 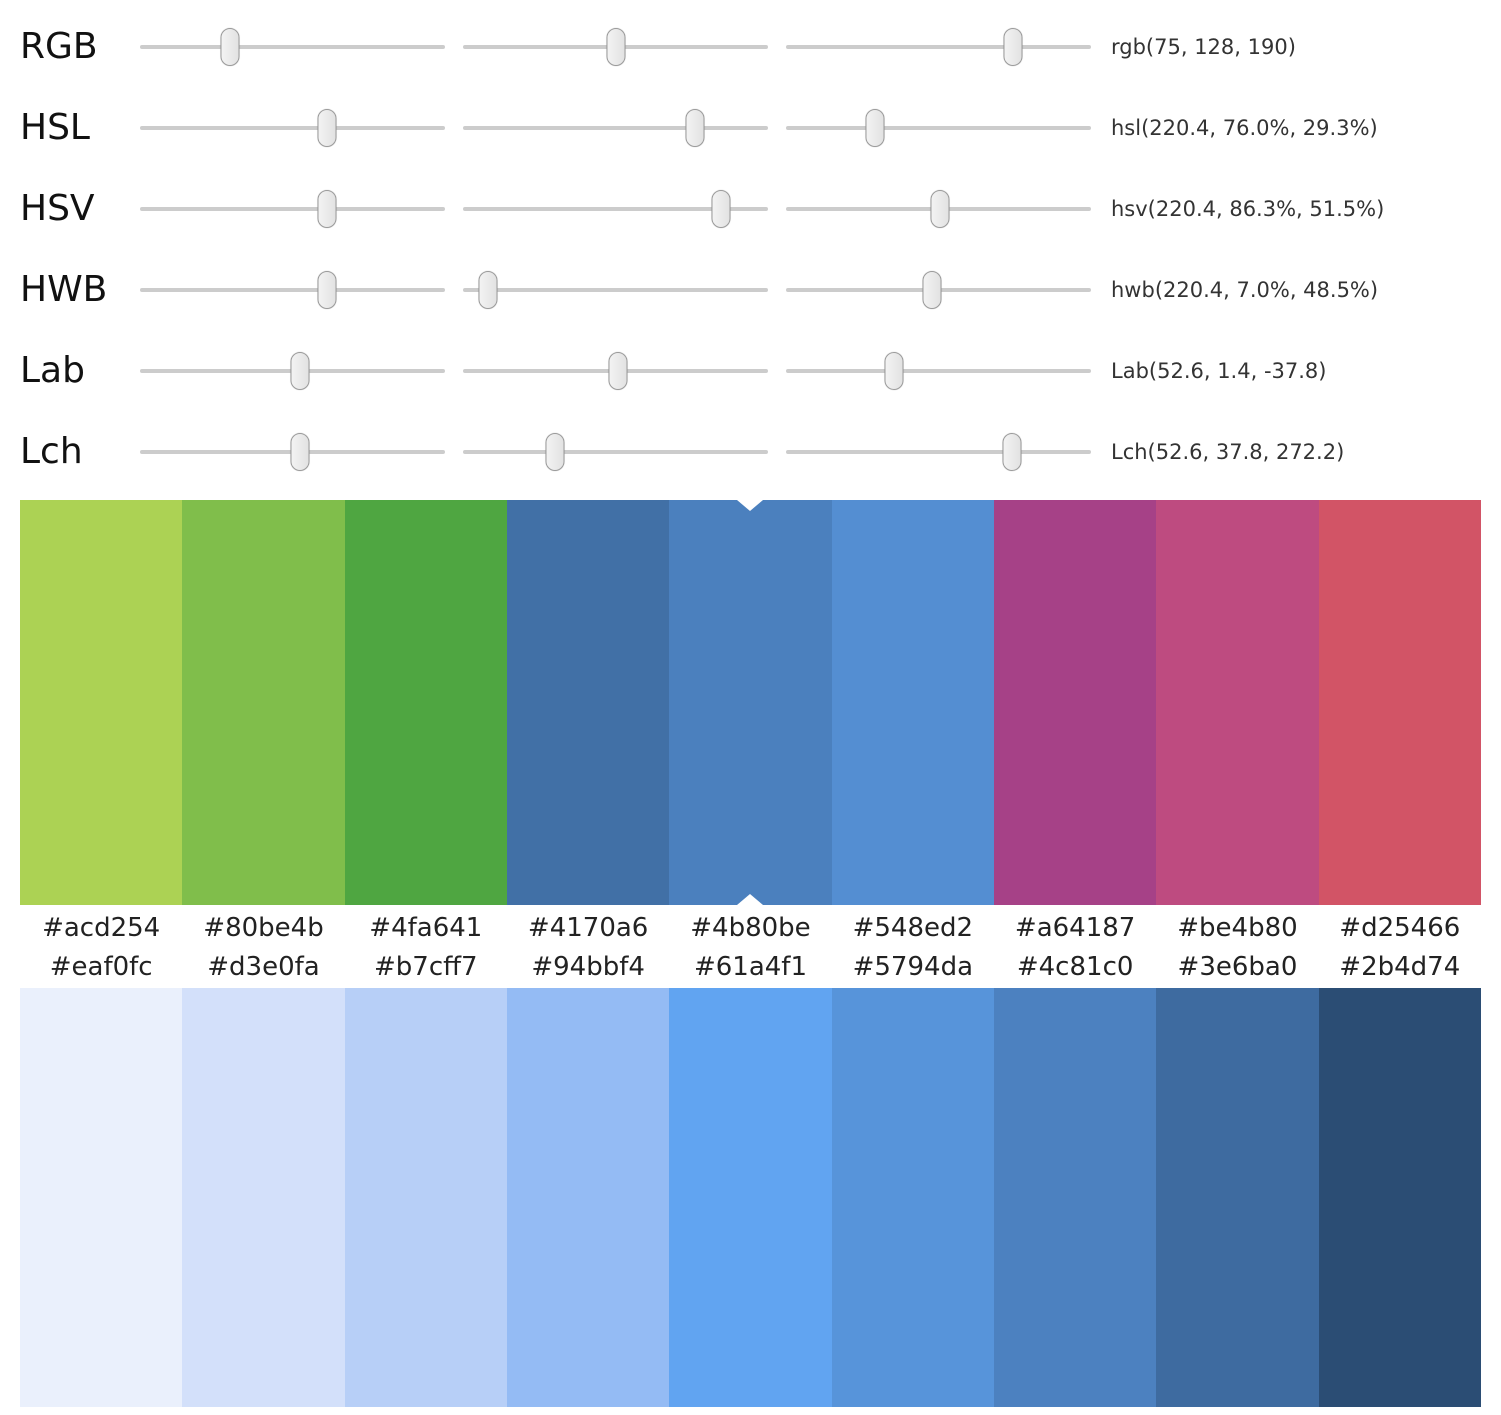 I want to click on slider-row: HSL hsl(220.4, 76.0%, 29.3%), so click(x=750, y=127).